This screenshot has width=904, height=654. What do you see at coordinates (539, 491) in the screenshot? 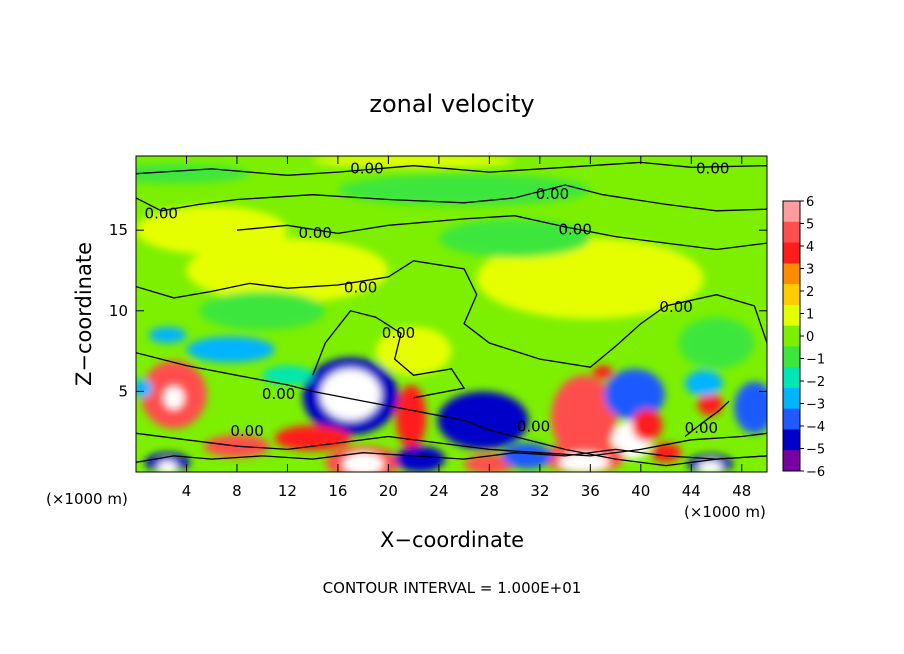
I see `x-tick-label-7: 32` at bounding box center [539, 491].